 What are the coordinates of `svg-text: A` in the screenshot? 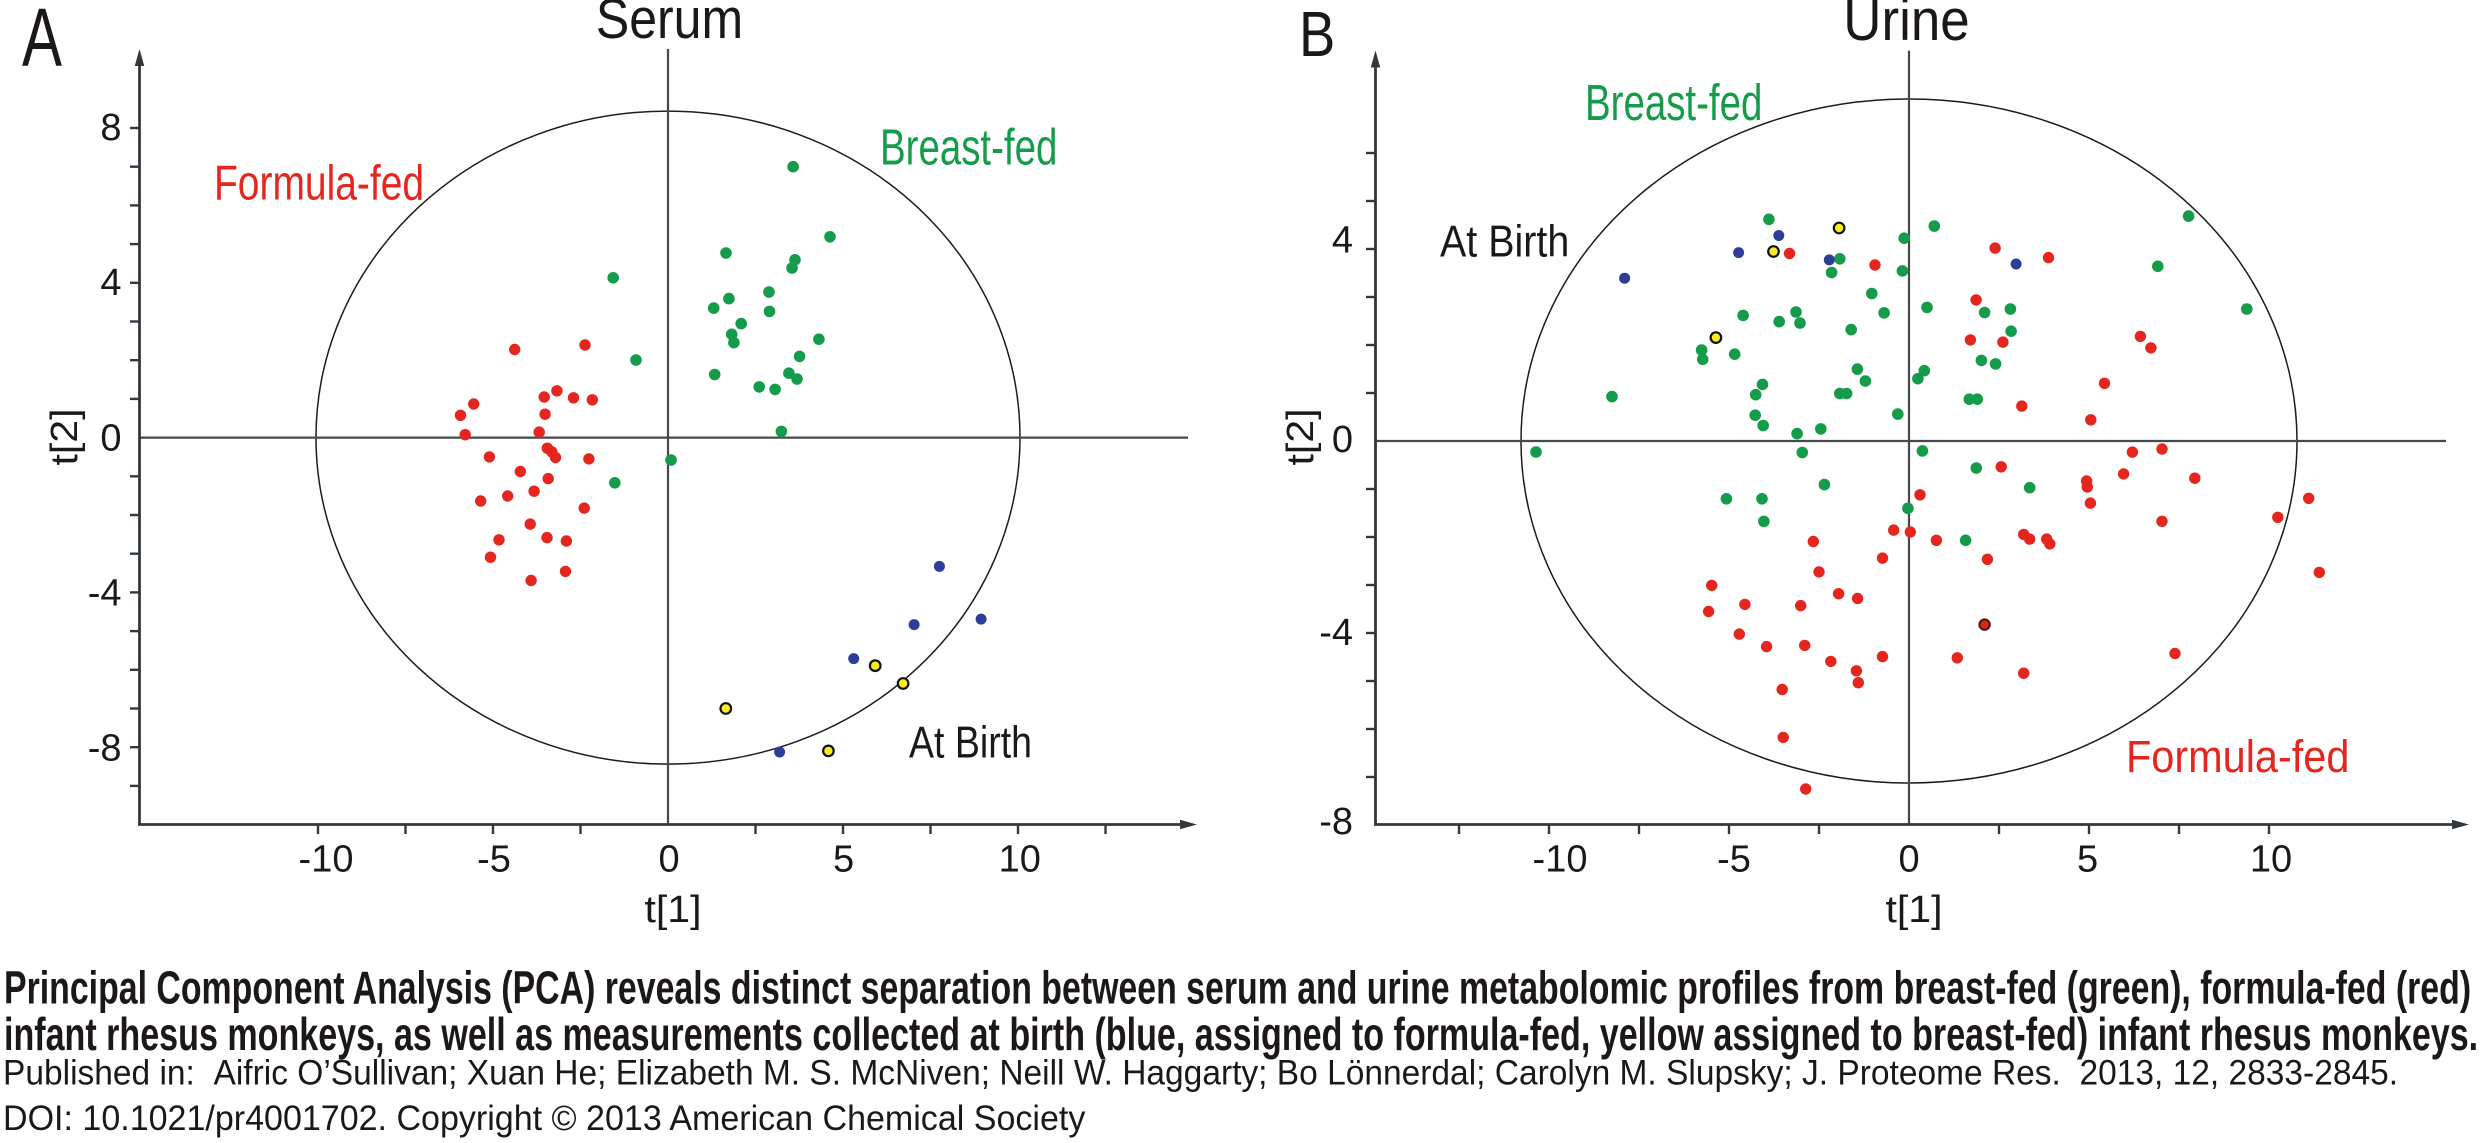 It's located at (42, 42).